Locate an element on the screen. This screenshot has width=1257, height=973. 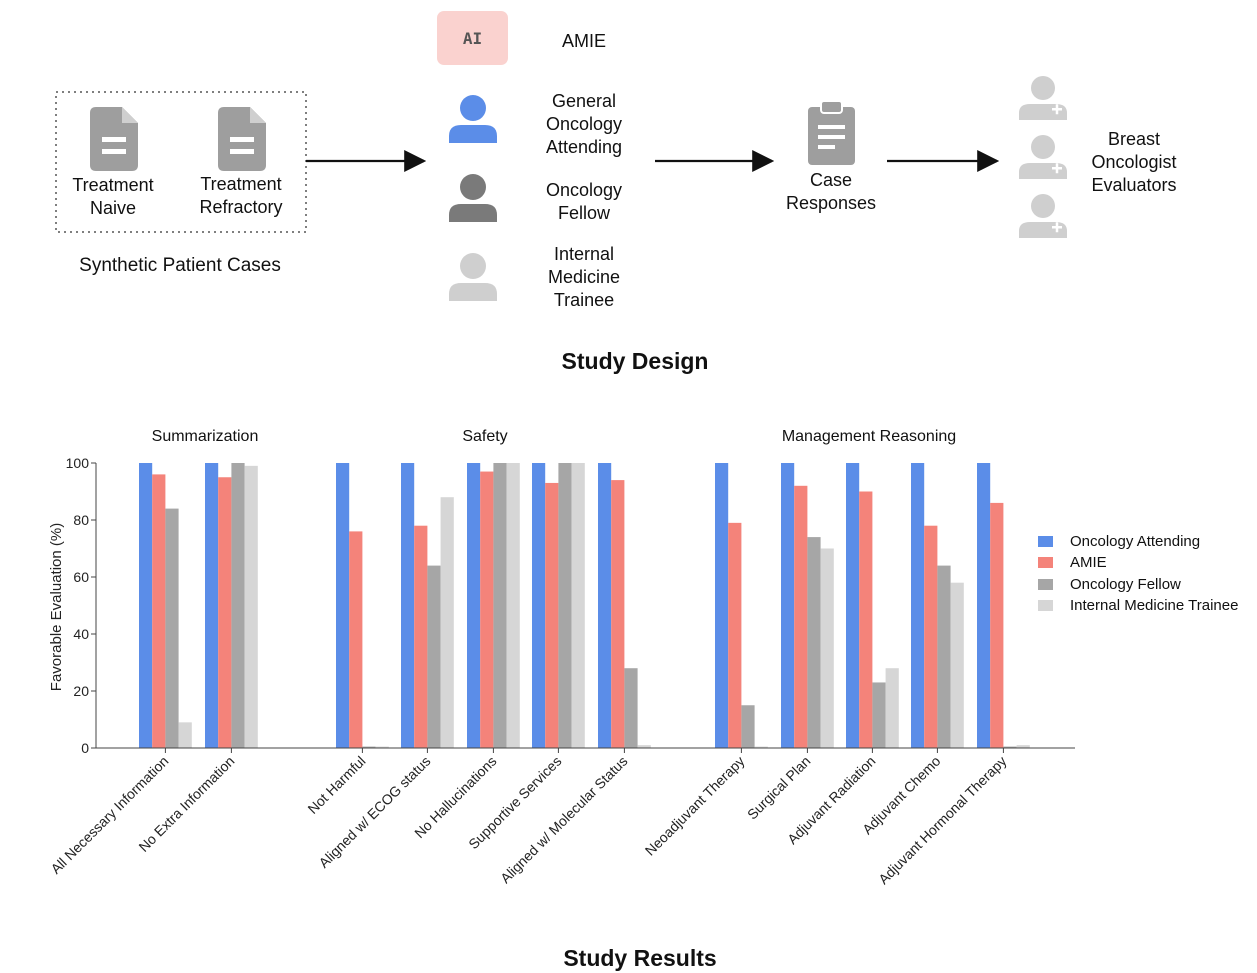
legend-label: AMIE is located at coordinates (1088, 562).